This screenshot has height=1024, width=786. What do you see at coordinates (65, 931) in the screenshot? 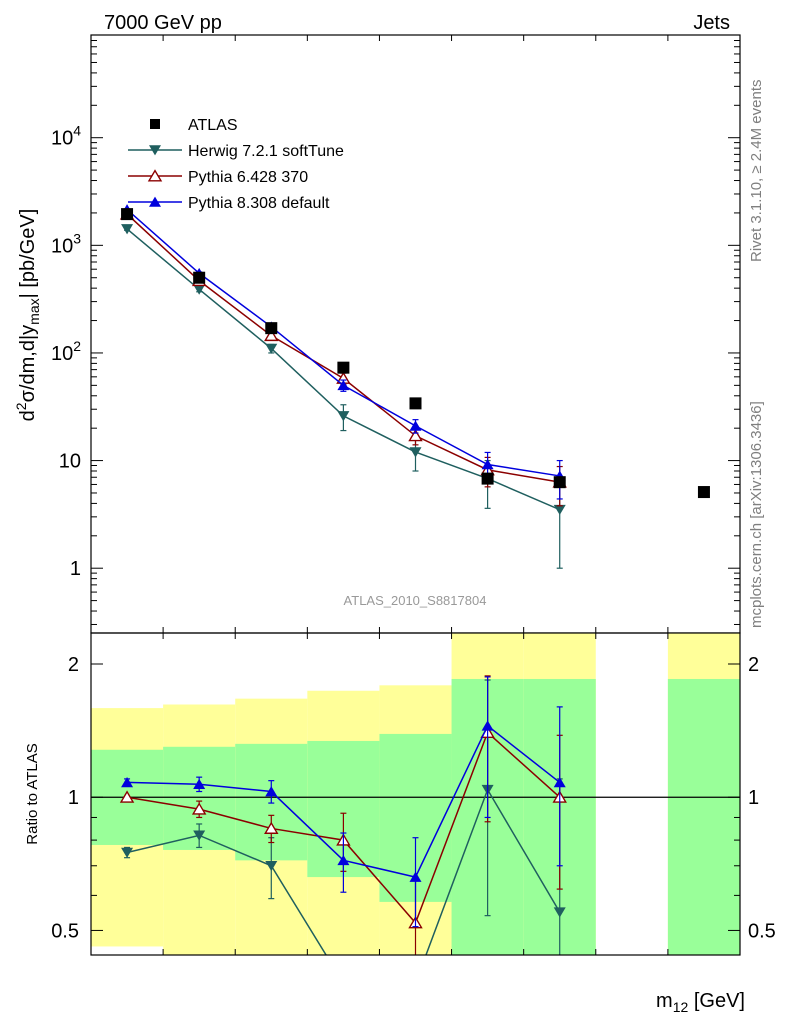
I see `ratio-y-tick-label-left: 0.5` at bounding box center [65, 931].